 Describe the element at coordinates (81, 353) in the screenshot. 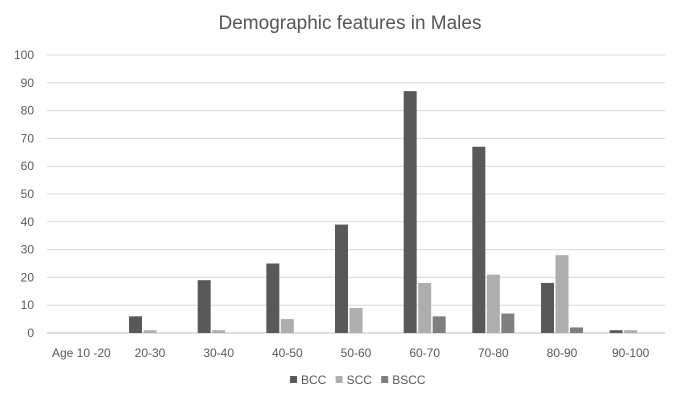

I see `x-tick-label: Age 10 -20` at that location.